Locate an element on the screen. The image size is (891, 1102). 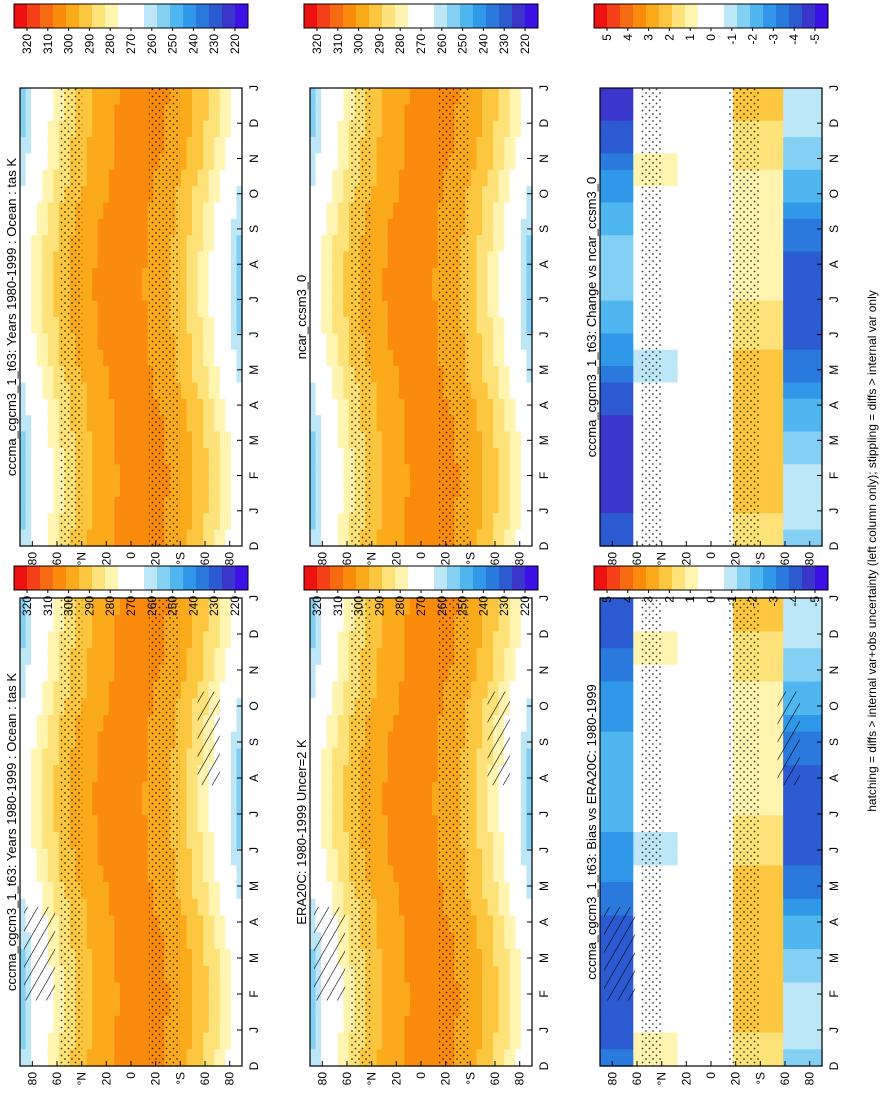
month-tick-label: F is located at coordinates (544, 475).